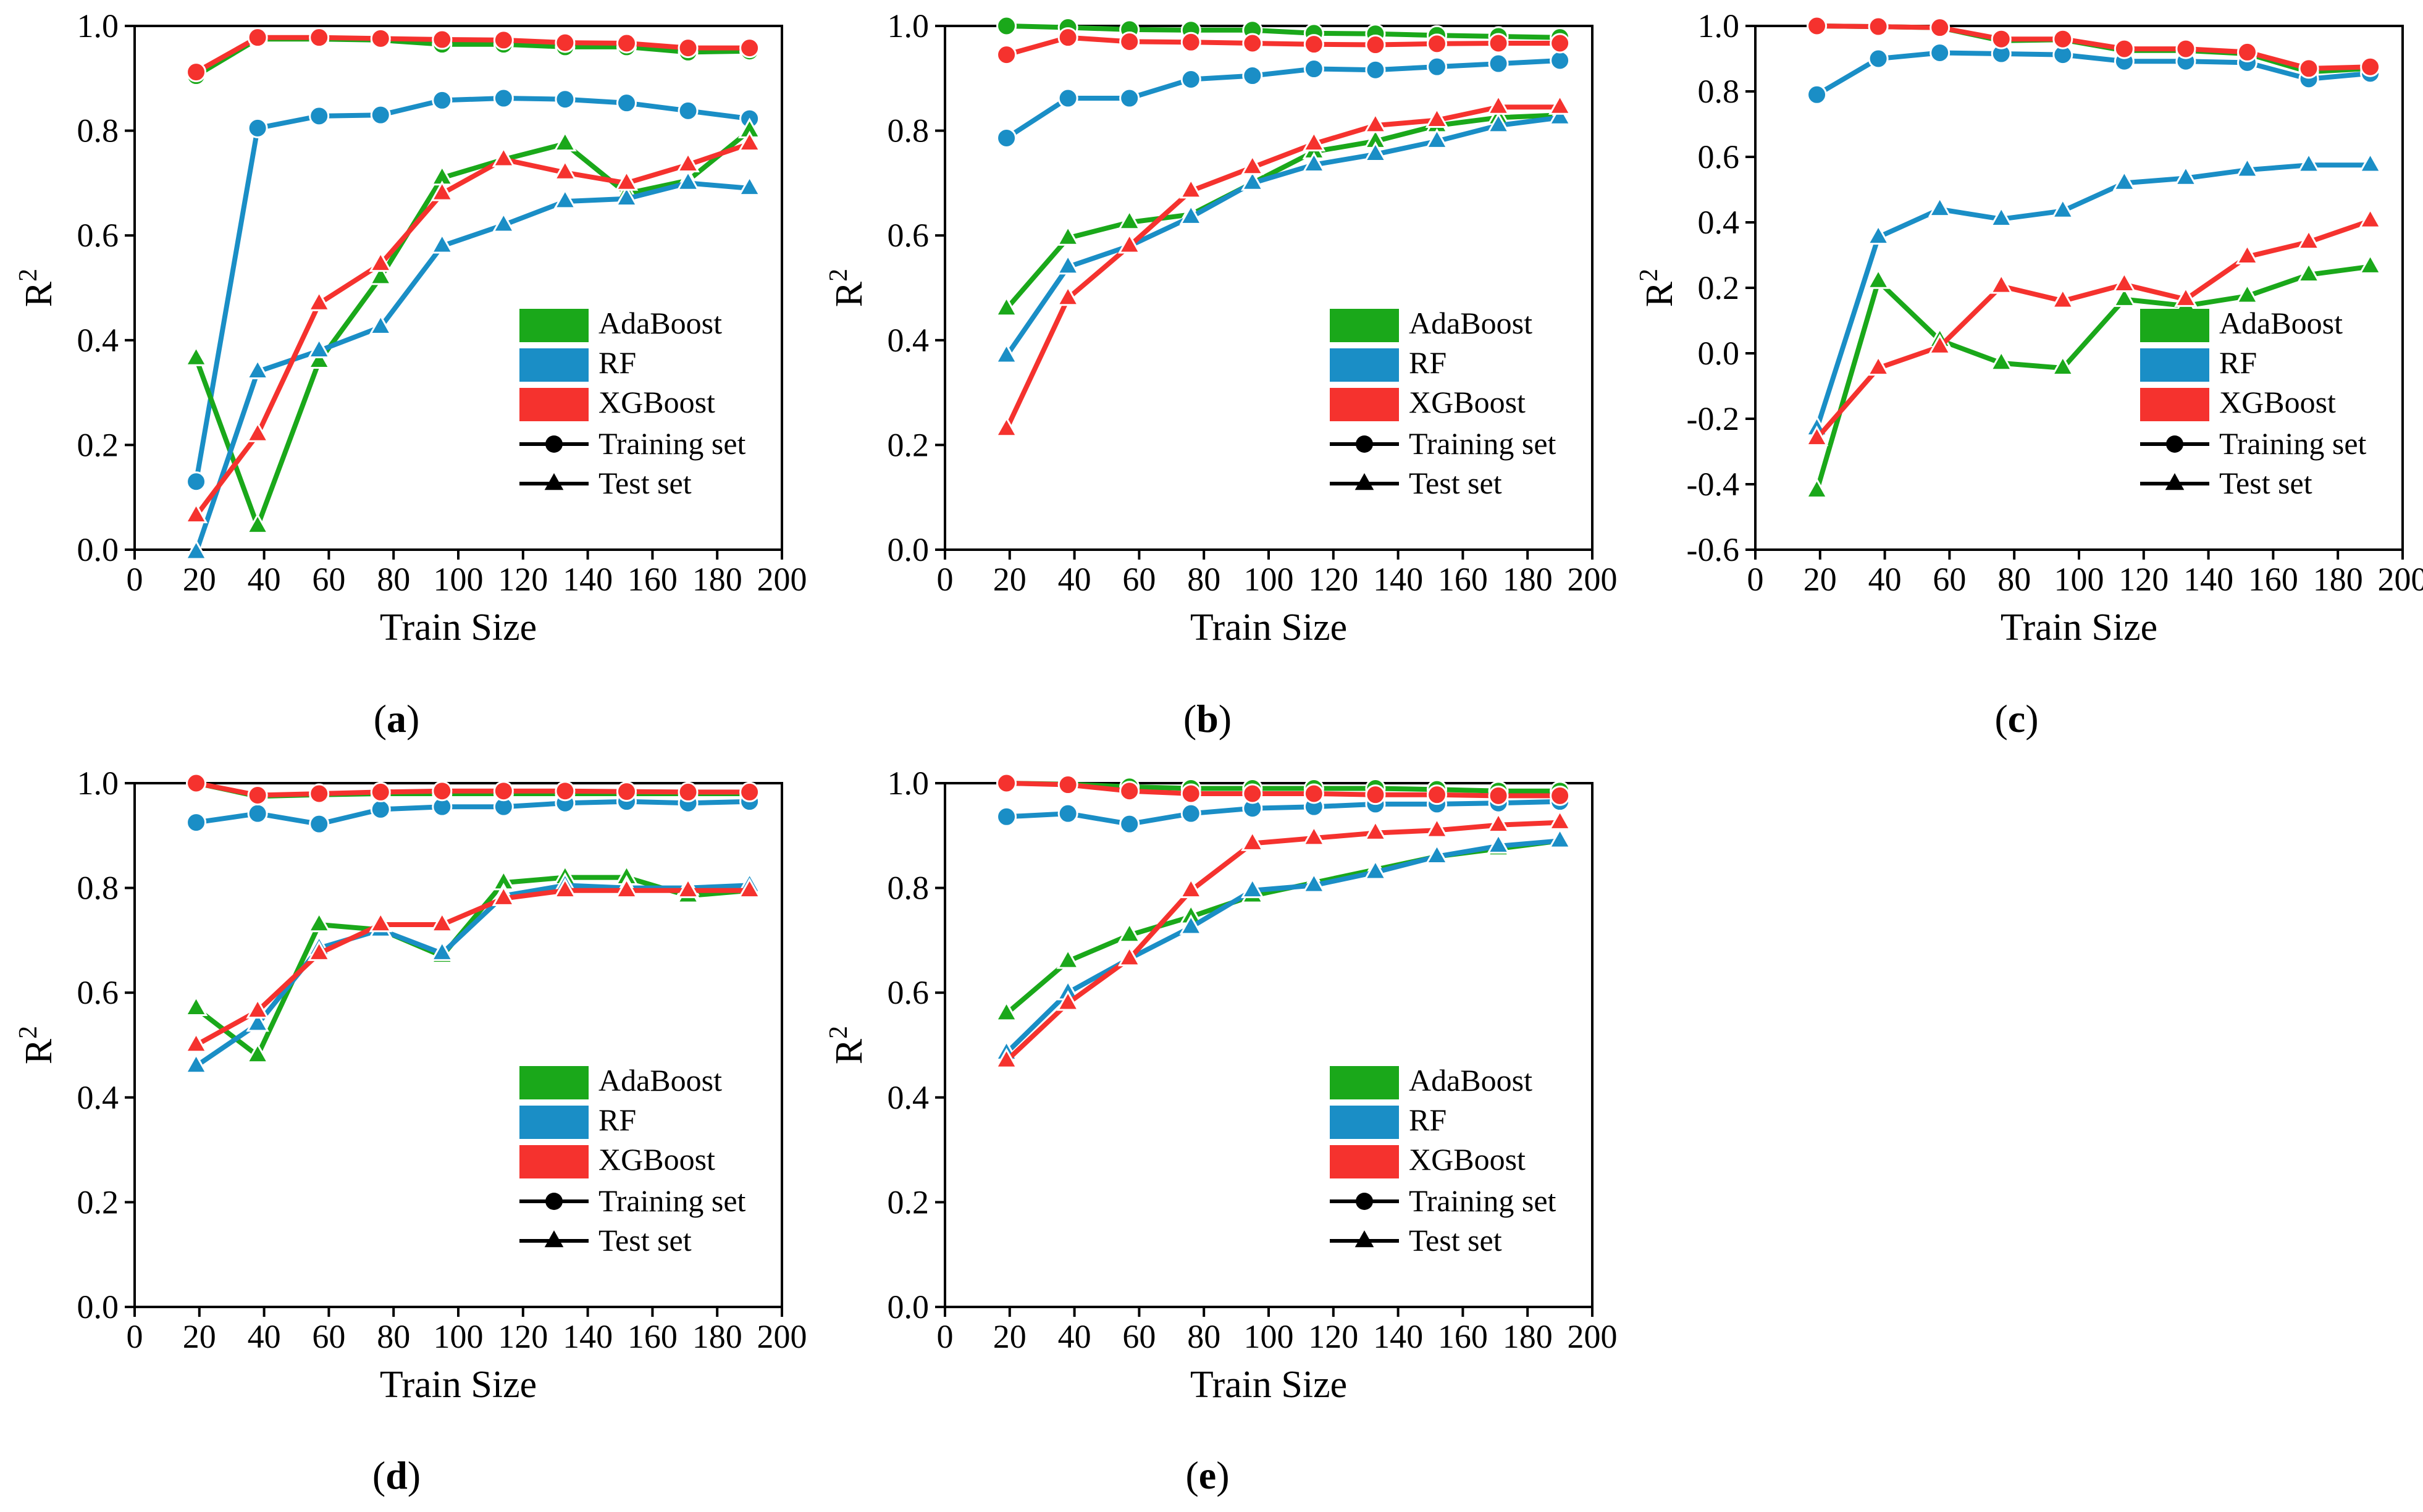 Image resolution: width=2423 pixels, height=1512 pixels. Describe the element at coordinates (1713, 485) in the screenshot. I see `y-tick-label: -0.4` at that location.